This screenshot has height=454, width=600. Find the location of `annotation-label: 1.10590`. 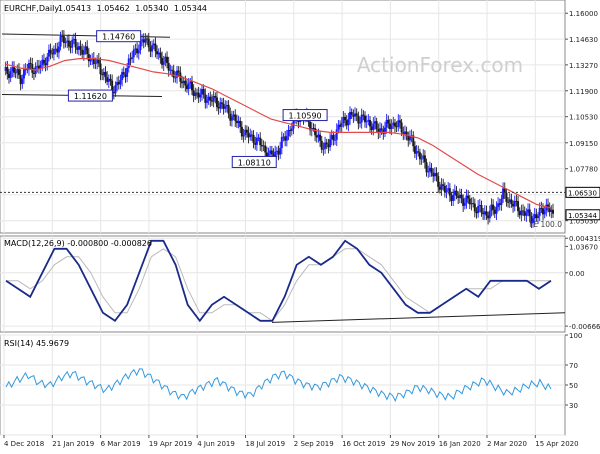

annotation-label: 1.10590 is located at coordinates (305, 116).